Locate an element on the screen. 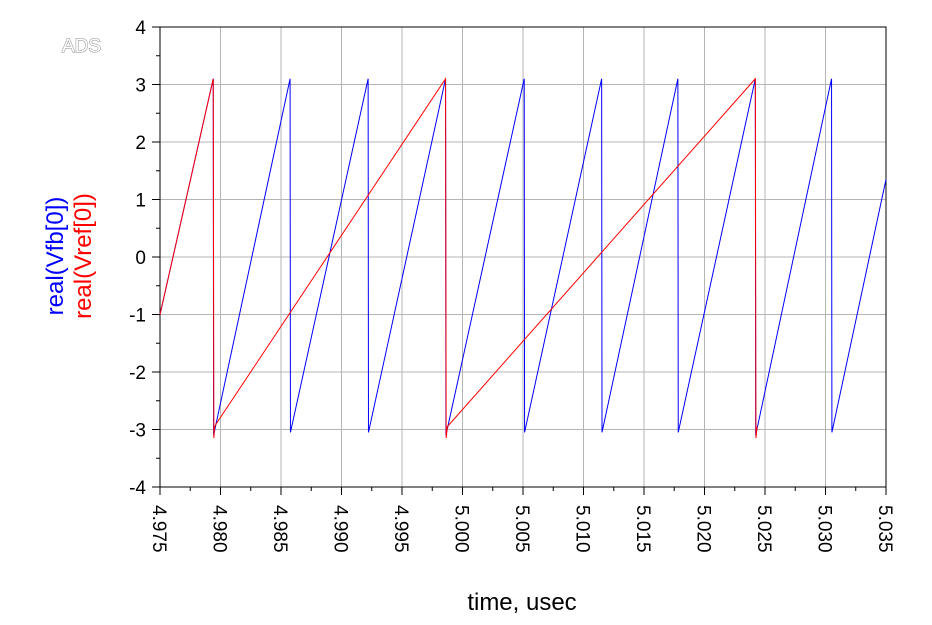  x-tick-label: 4.990 is located at coordinates (340, 529).